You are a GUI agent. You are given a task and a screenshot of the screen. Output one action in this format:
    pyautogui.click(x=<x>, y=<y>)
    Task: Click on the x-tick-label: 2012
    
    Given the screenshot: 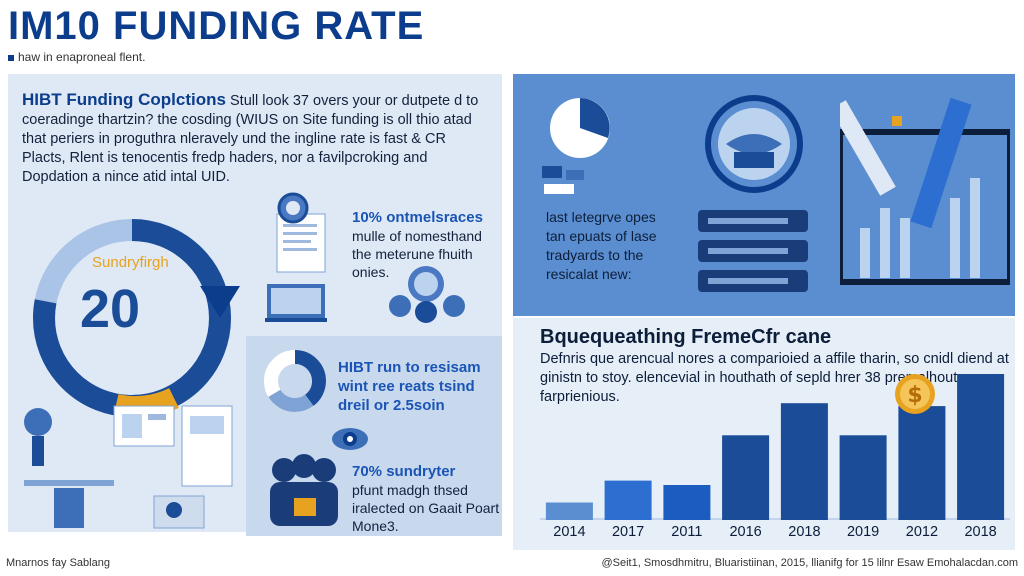 What is the action you would take?
    pyautogui.click(x=922, y=532)
    